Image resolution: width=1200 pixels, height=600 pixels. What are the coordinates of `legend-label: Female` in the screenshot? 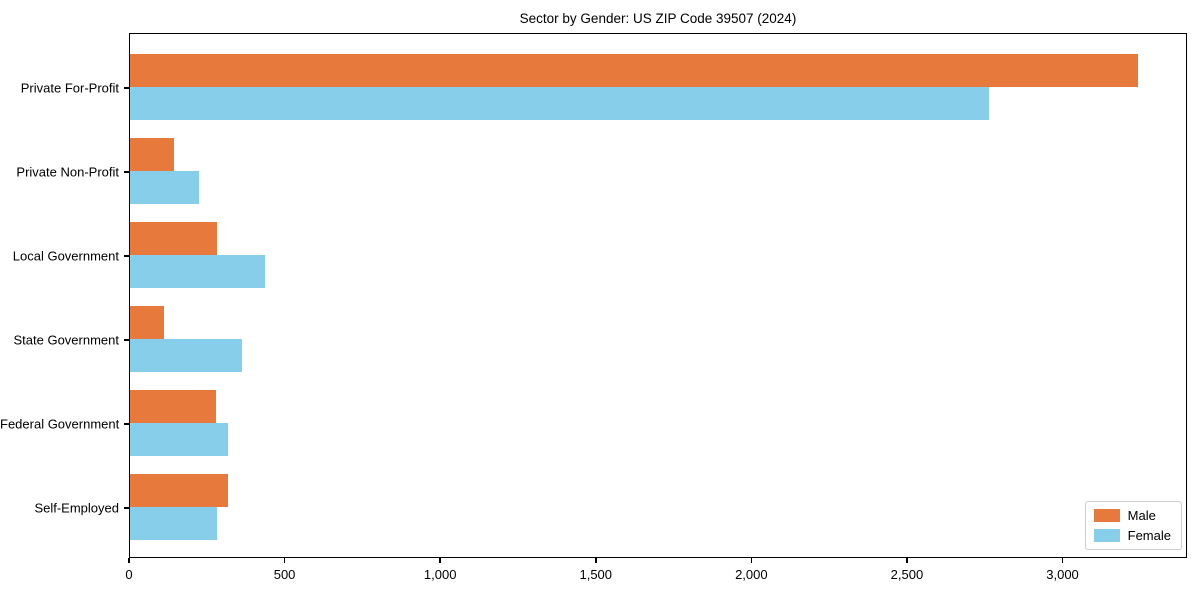 It's located at (1149, 535).